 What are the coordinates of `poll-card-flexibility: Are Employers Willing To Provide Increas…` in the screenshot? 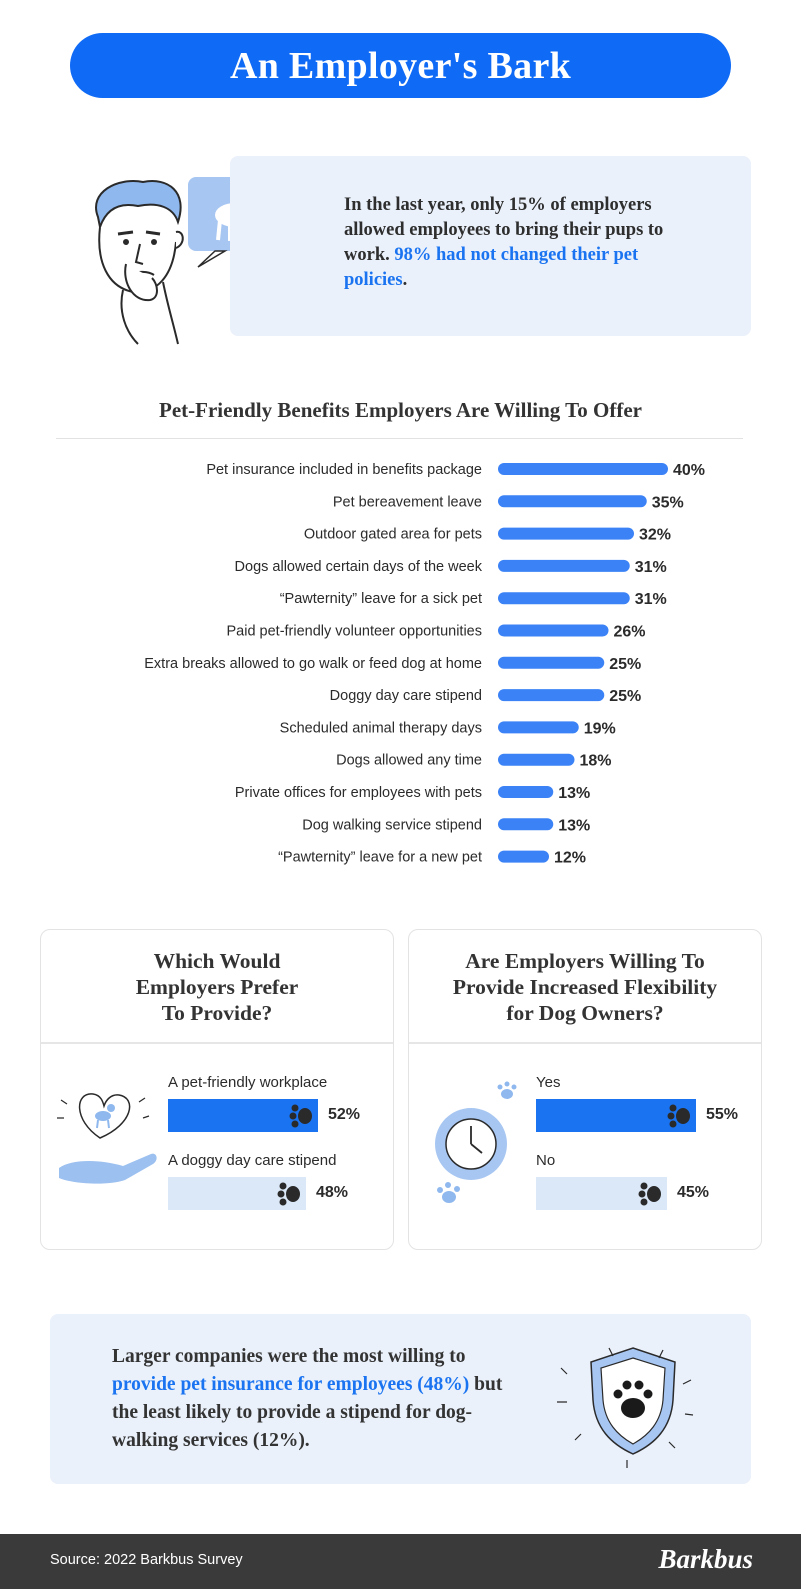 It's located at (585, 1089).